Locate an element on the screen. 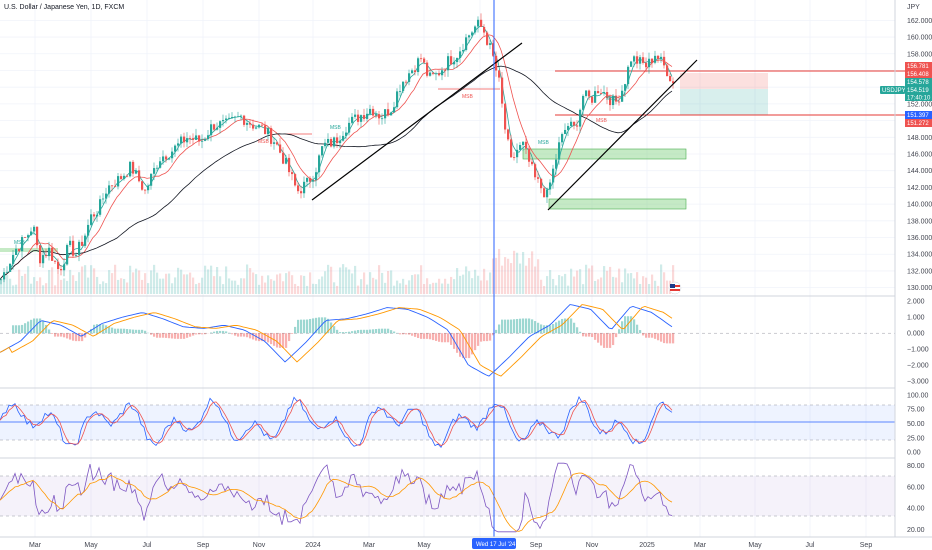 This screenshot has width=932, height=550. msb-label: MSB is located at coordinates (20, 243).